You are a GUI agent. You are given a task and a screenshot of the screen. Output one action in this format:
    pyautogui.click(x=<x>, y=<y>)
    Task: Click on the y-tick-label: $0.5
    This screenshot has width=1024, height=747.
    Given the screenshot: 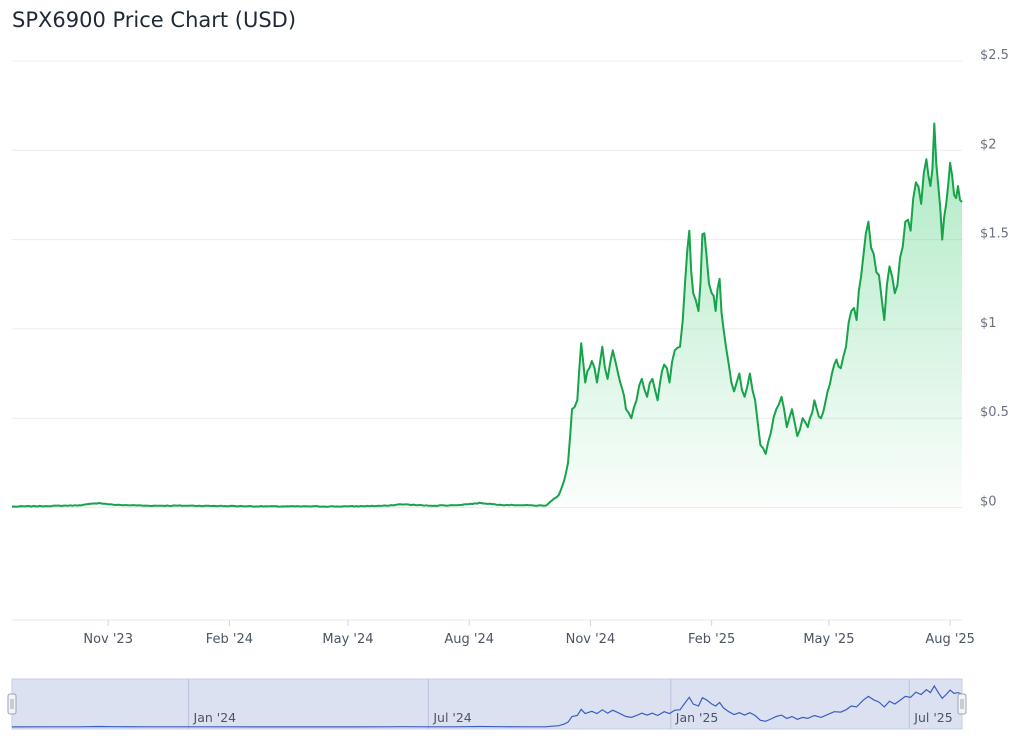 What is the action you would take?
    pyautogui.click(x=994, y=412)
    